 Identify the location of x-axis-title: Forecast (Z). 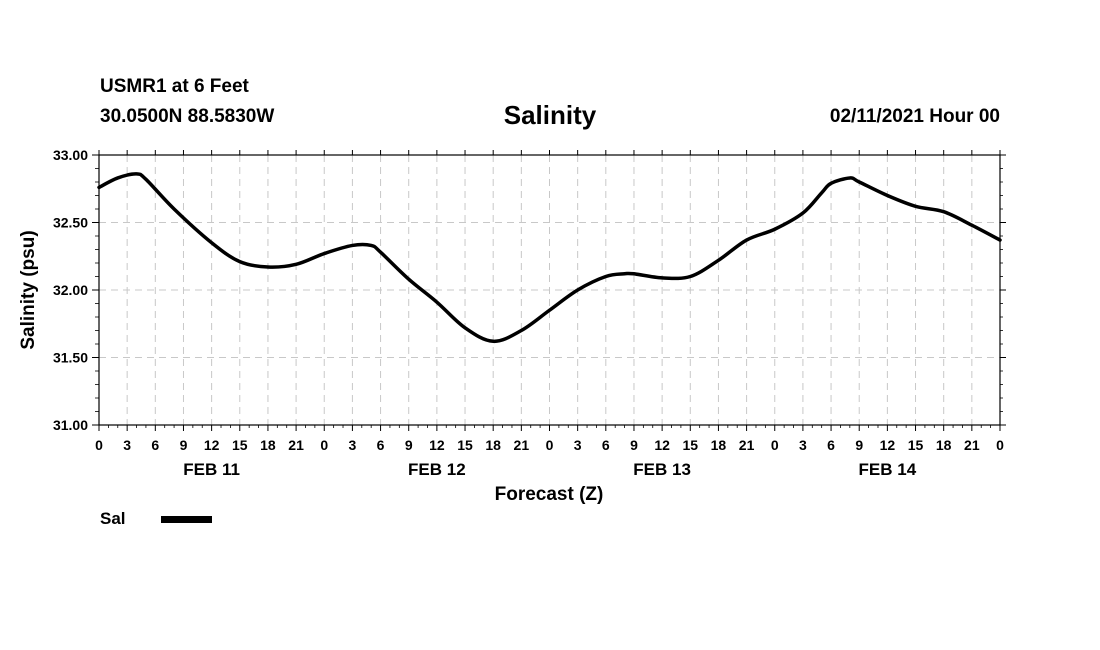
(549, 494).